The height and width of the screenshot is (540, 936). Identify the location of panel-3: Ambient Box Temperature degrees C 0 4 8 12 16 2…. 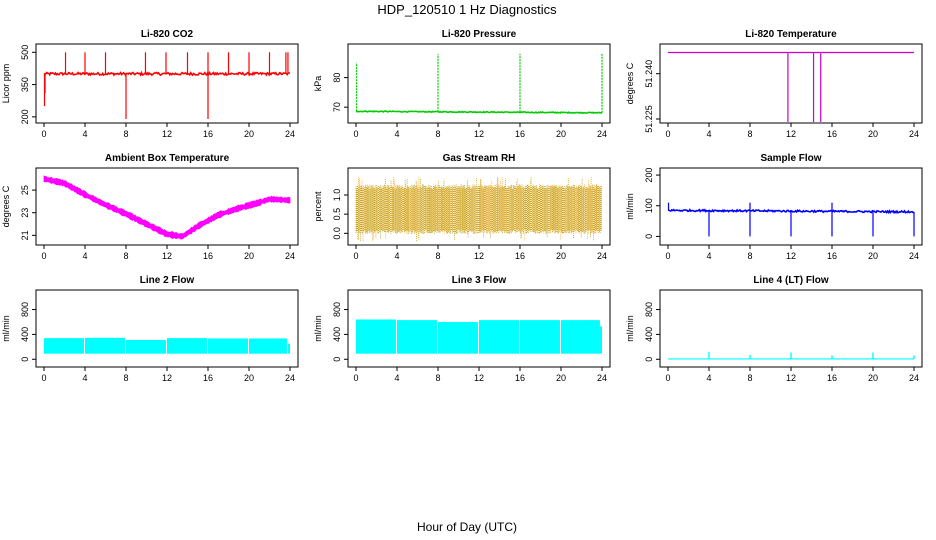
(150, 207).